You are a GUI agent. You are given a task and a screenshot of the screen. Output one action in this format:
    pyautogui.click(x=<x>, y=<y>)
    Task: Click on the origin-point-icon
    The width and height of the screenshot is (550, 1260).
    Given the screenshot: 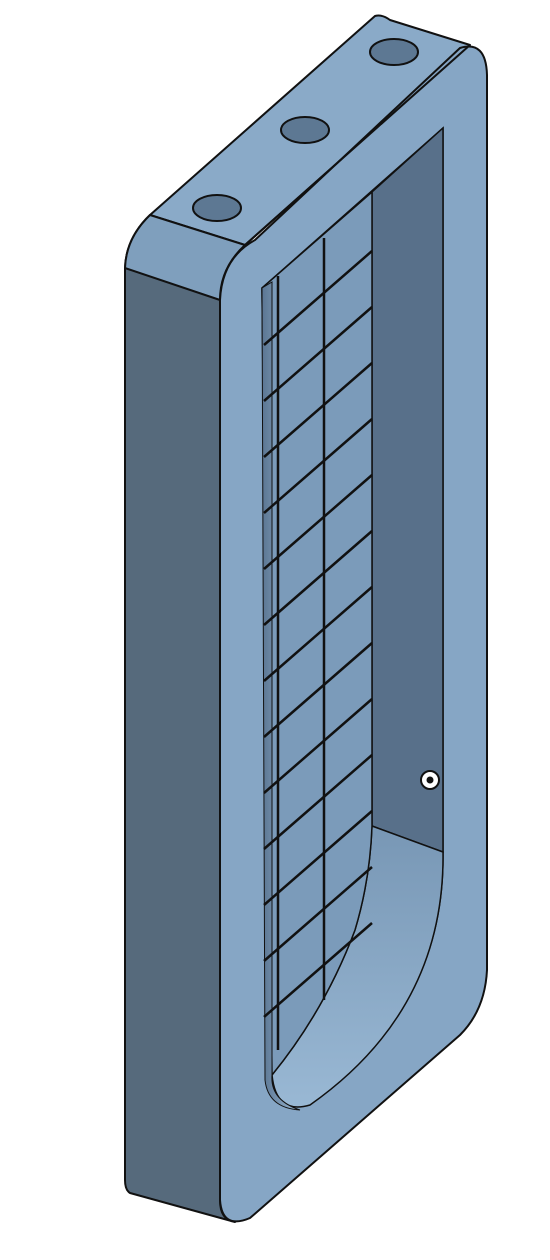 What is the action you would take?
    pyautogui.click(x=430, y=780)
    